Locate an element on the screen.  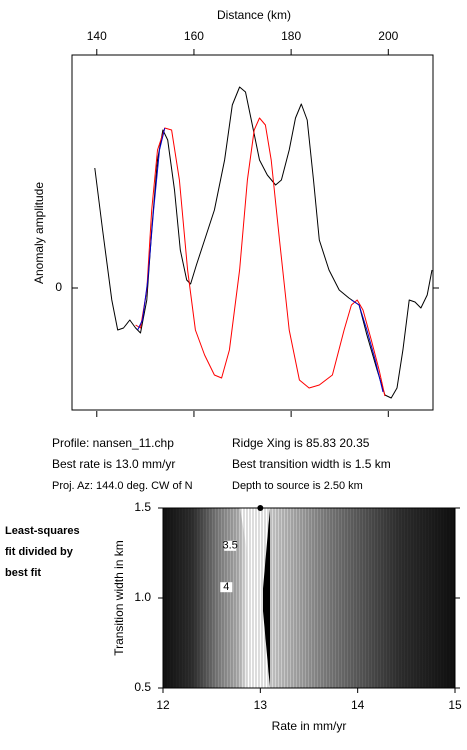
y-axis-label: Transition width in km is located at coordinates (119, 598).